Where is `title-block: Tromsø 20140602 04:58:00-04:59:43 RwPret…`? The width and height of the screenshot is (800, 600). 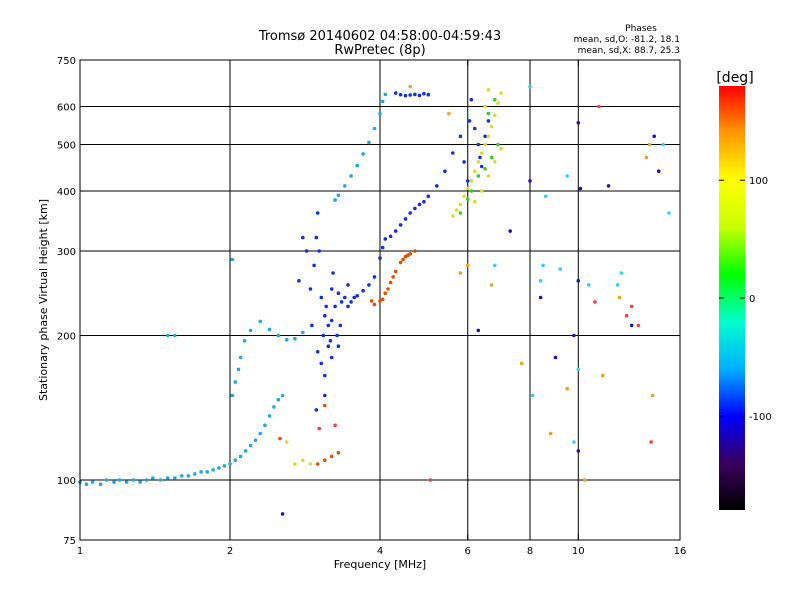 title-block: Tromsø 20140602 04:58:00-04:59:43 RwPret… is located at coordinates (379, 43).